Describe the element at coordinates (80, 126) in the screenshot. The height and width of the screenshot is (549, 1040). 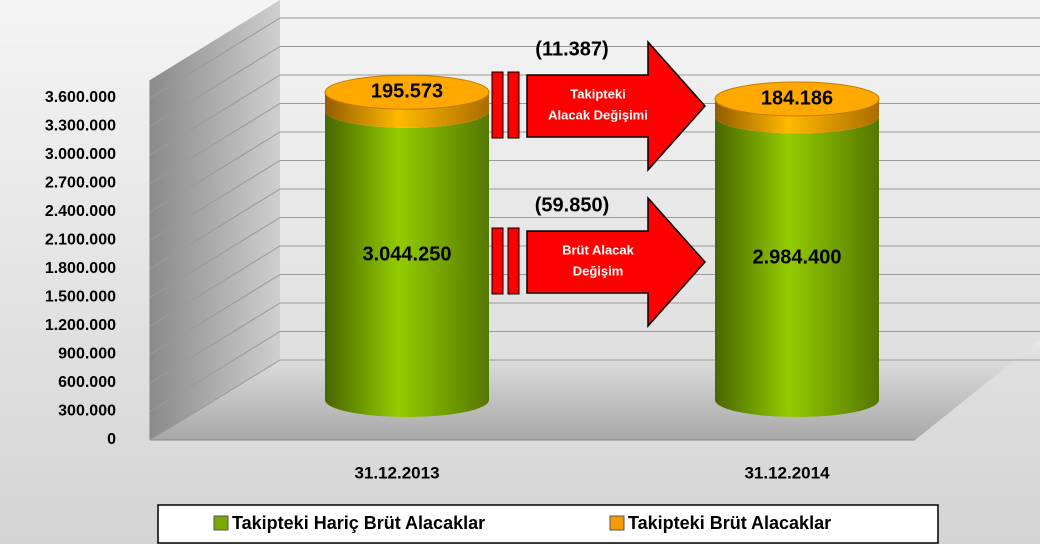
I see `y-tick-label: 3.300.000` at that location.